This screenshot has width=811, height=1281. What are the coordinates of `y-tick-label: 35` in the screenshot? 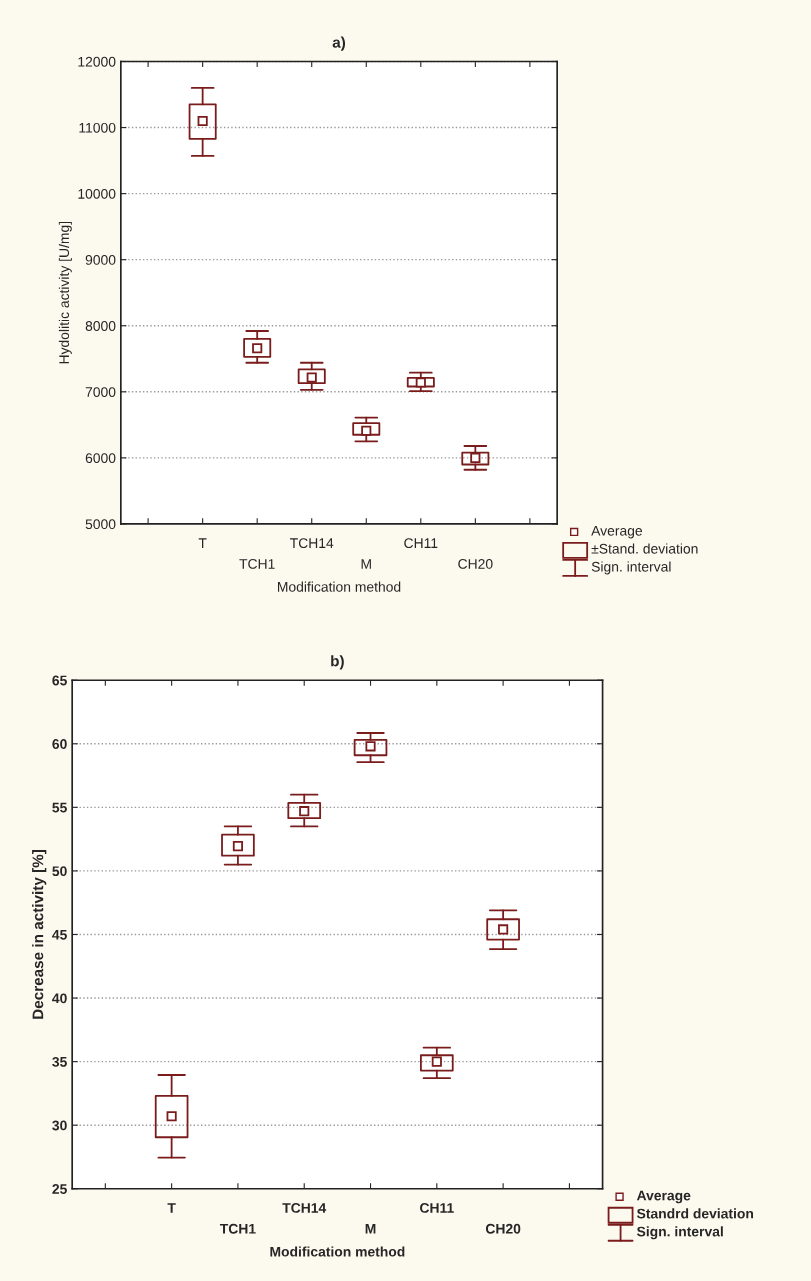 It's located at (59, 1061).